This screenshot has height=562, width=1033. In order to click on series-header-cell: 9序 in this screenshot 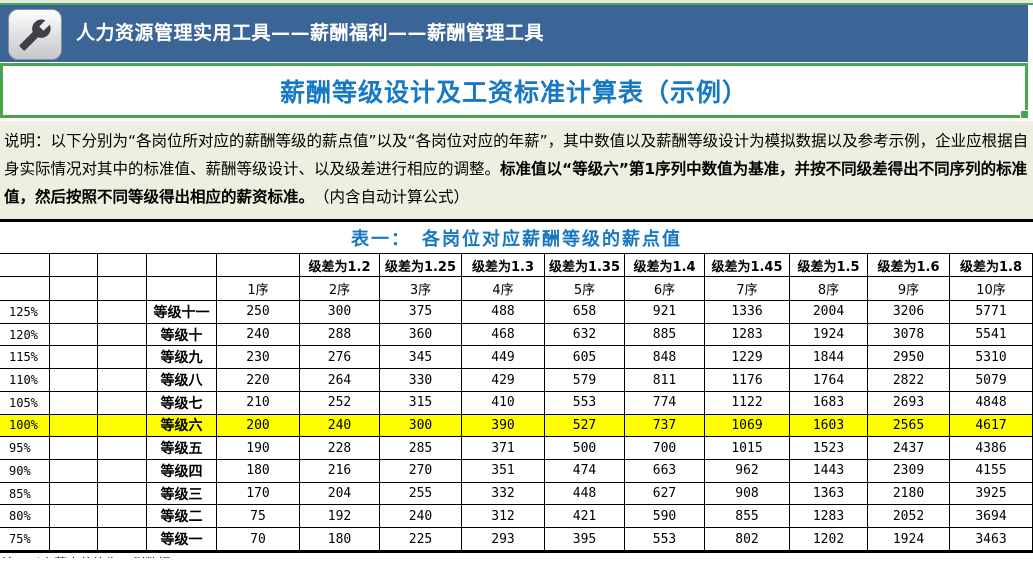, I will do `click(909, 289)`.